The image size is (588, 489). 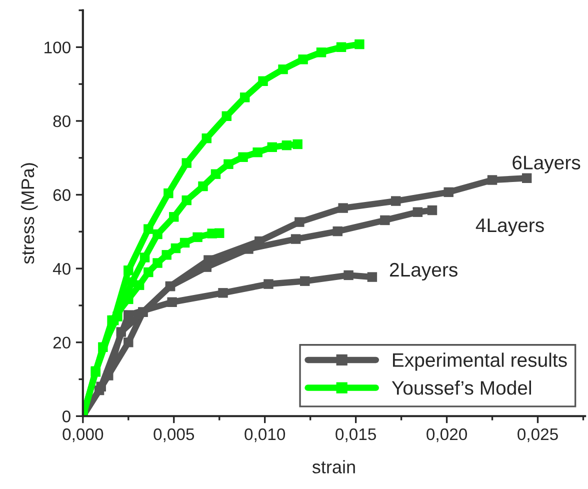 I want to click on y-tick-label: 0, so click(x=66, y=416).